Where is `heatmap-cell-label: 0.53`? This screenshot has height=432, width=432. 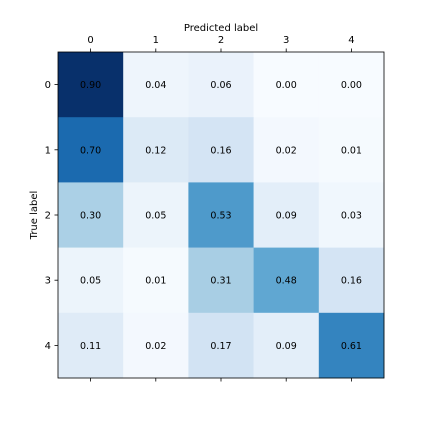 heatmap-cell-label: 0.53 is located at coordinates (220, 216).